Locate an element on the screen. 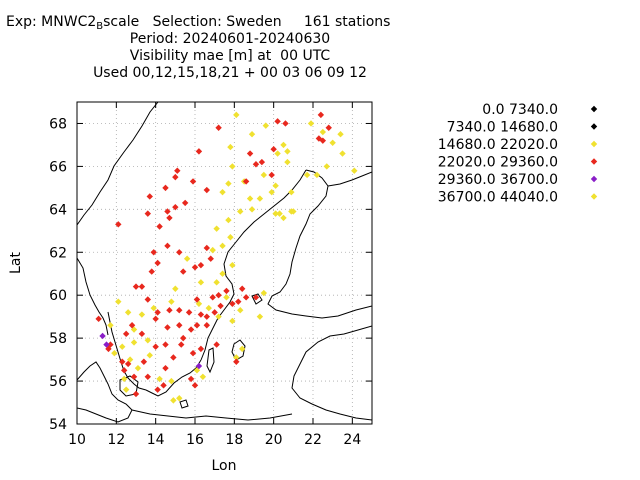  y-tick-label: 56 is located at coordinates (58, 382).